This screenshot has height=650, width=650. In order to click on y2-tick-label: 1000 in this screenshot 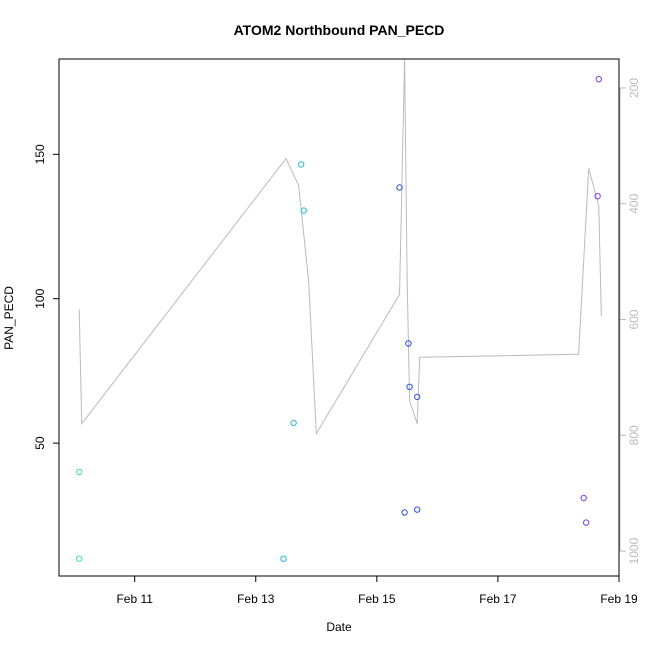, I will do `click(634, 550)`.